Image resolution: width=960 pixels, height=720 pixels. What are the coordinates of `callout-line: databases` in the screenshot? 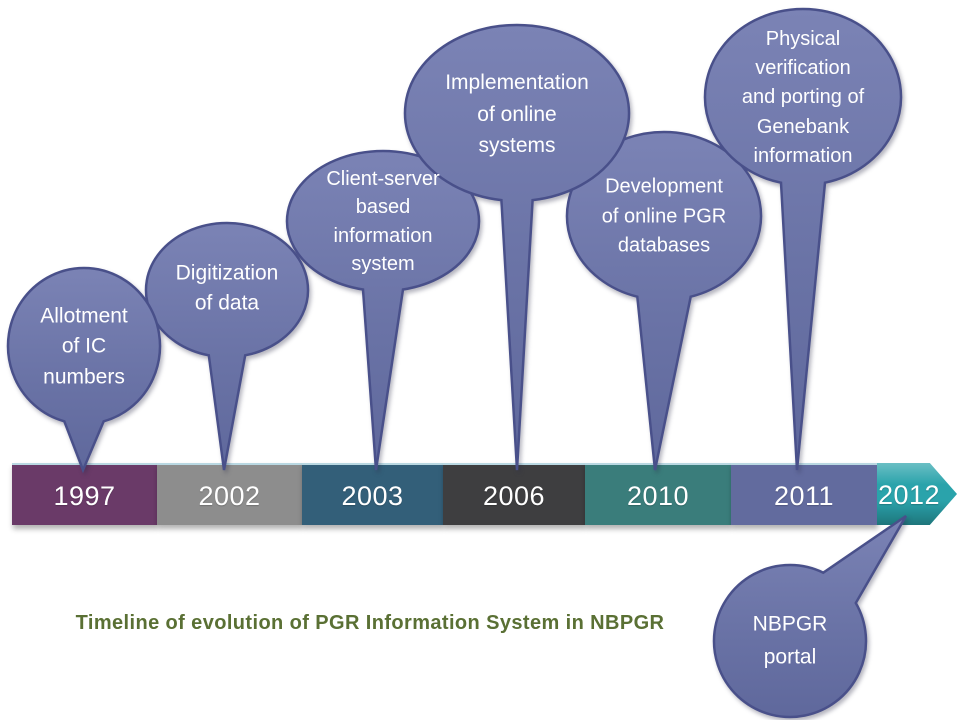 It's located at (664, 245).